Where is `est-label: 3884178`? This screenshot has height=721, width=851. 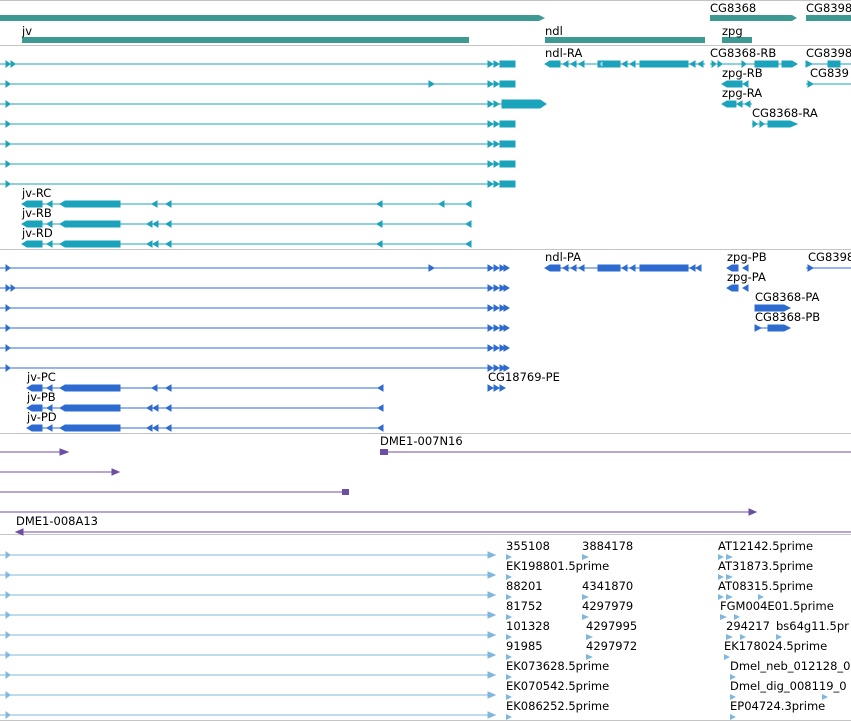
est-label: 3884178 is located at coordinates (607, 546).